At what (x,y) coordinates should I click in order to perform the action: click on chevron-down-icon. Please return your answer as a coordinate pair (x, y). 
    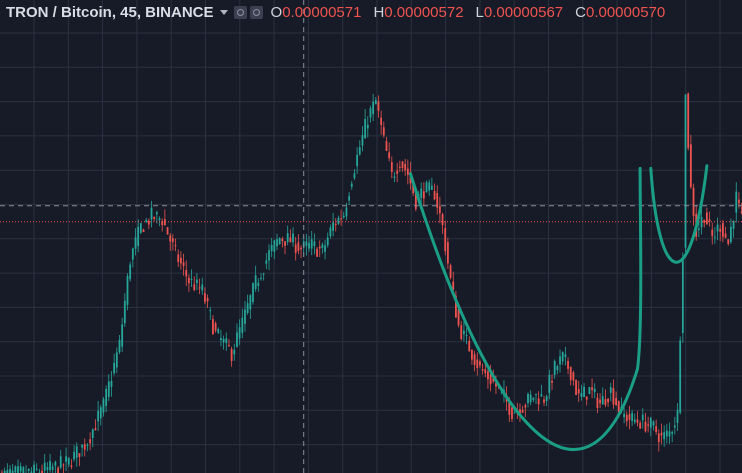
    Looking at the image, I should click on (223, 12).